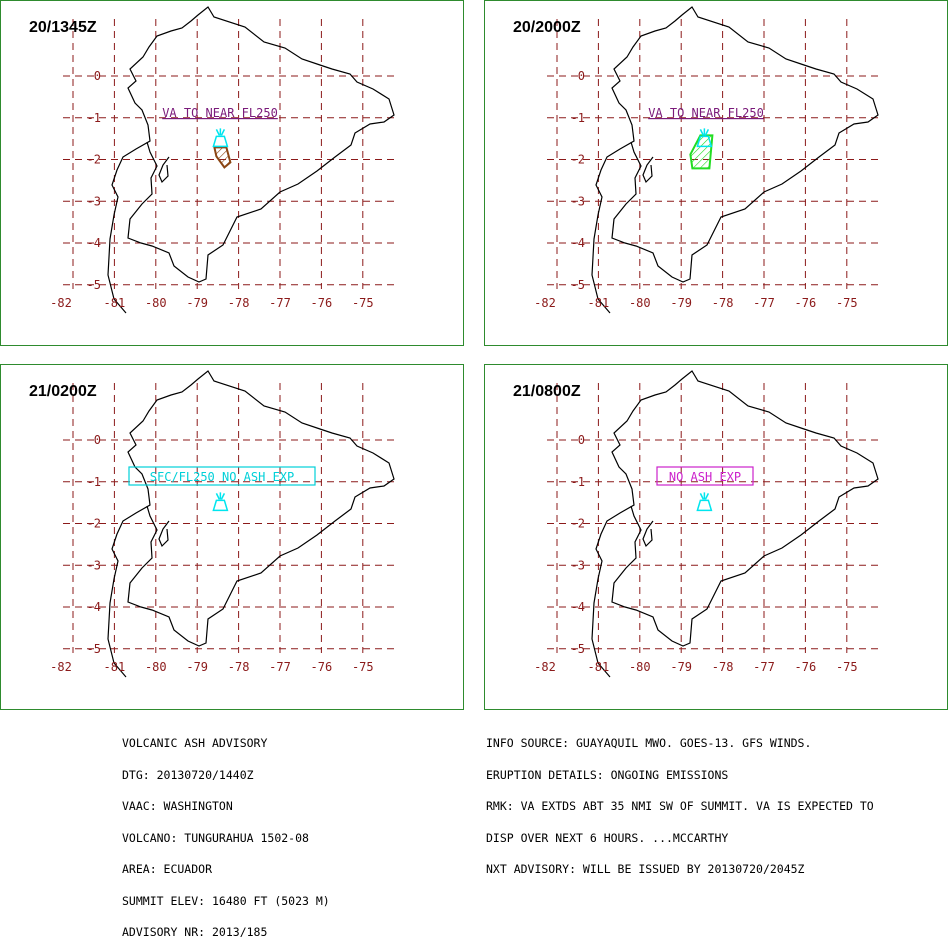 This screenshot has height=948, width=950. I want to click on advisory-line: AREA: ECUADOR, so click(167, 869).